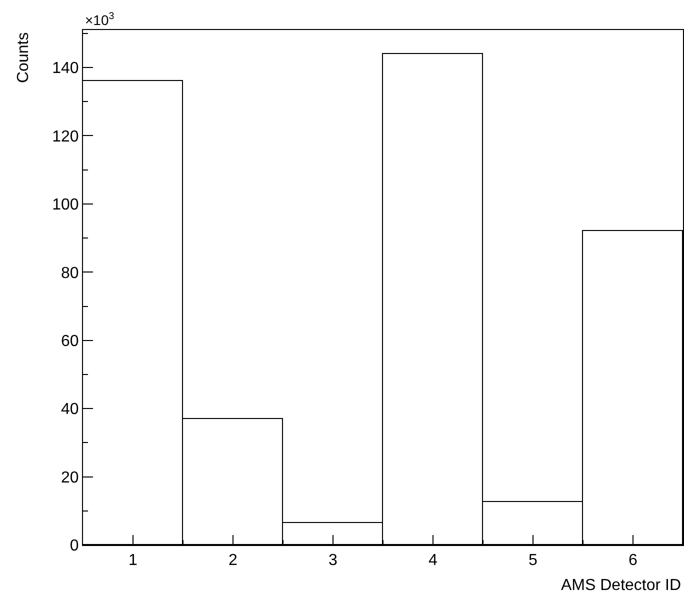 This screenshot has height=593, width=684. I want to click on y-tick-label: 40, so click(70, 409).